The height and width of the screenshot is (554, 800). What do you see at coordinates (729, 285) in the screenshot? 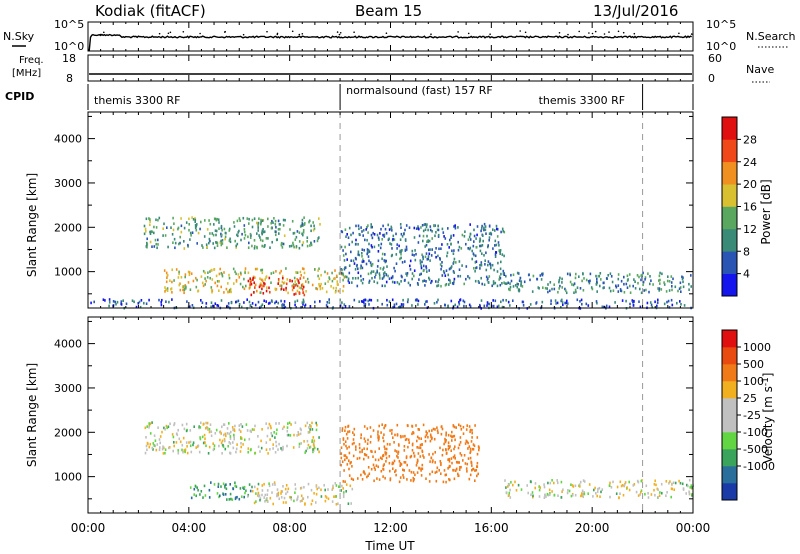
I see `colorbar-swatch` at bounding box center [729, 285].